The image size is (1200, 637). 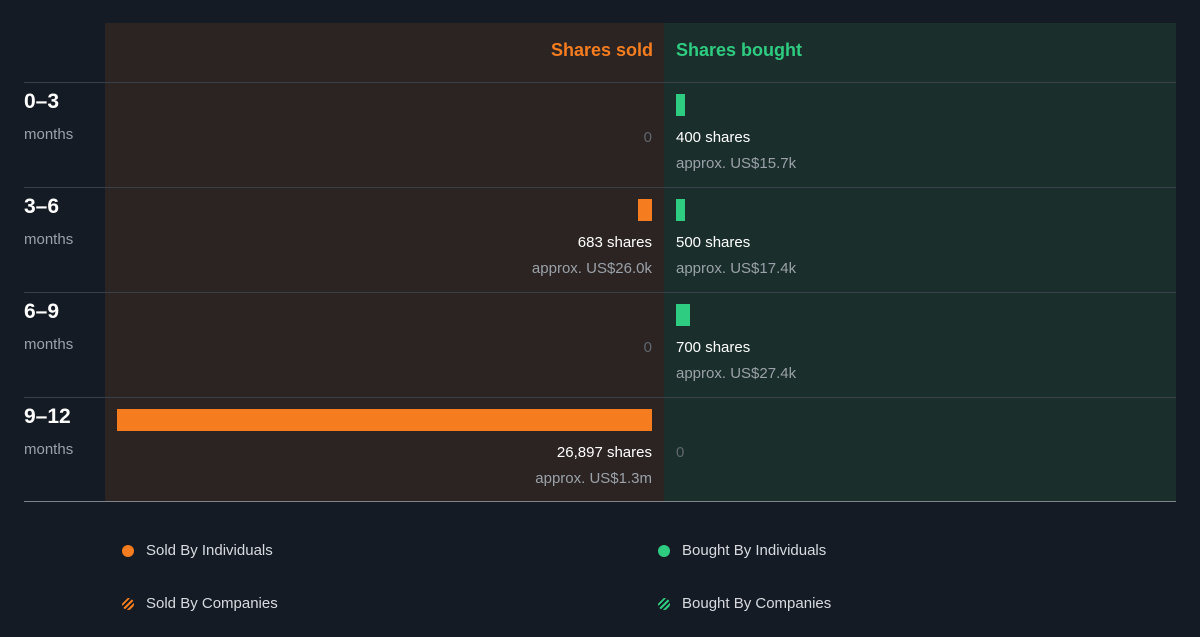 What do you see at coordinates (713, 242) in the screenshot?
I see `bought-shares-label: 500 shares` at bounding box center [713, 242].